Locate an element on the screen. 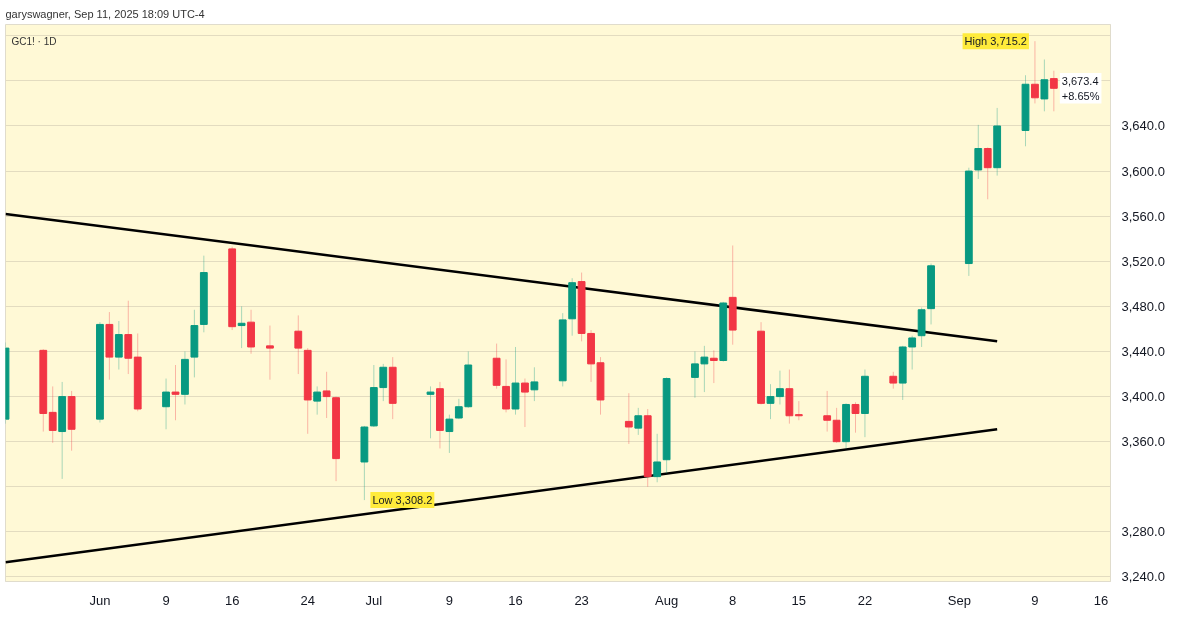  annotation: High 3,715.2 is located at coordinates (995, 41).